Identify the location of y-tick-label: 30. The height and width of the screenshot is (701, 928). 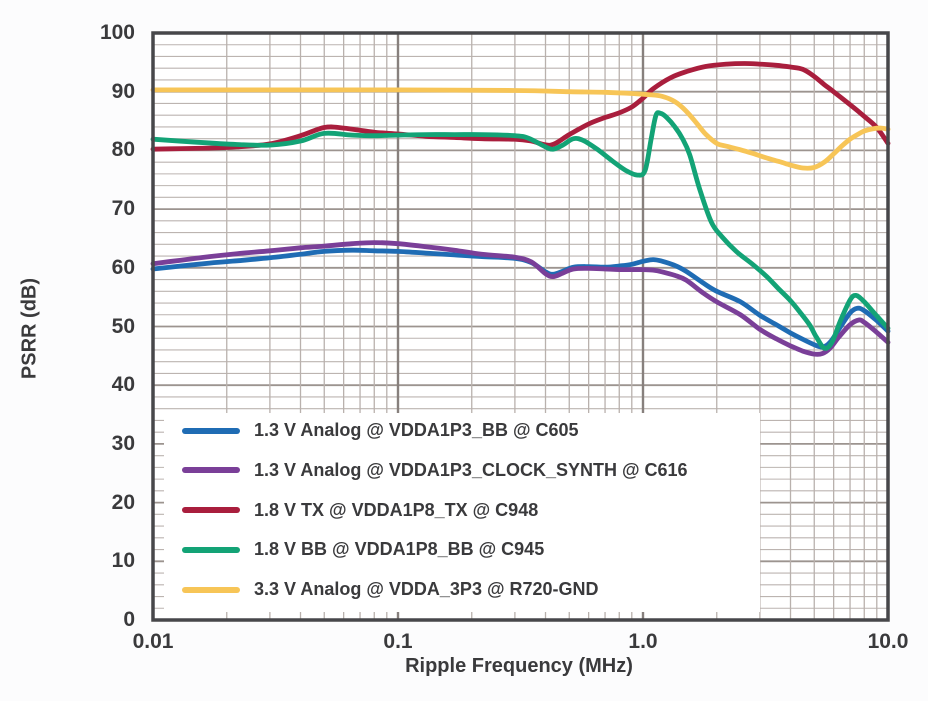
(123, 443).